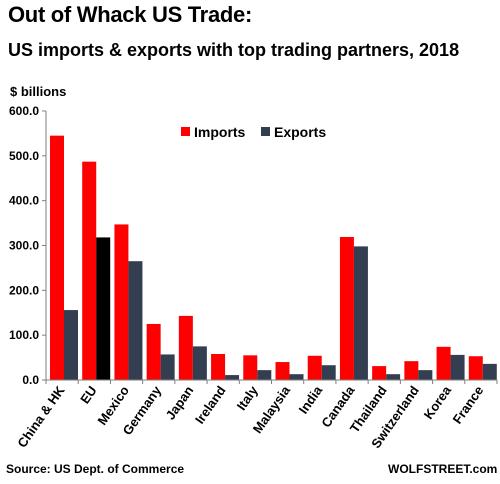 This screenshot has height=484, width=500. Describe the element at coordinates (265, 131) in the screenshot. I see `legend-swatch-exports` at that location.